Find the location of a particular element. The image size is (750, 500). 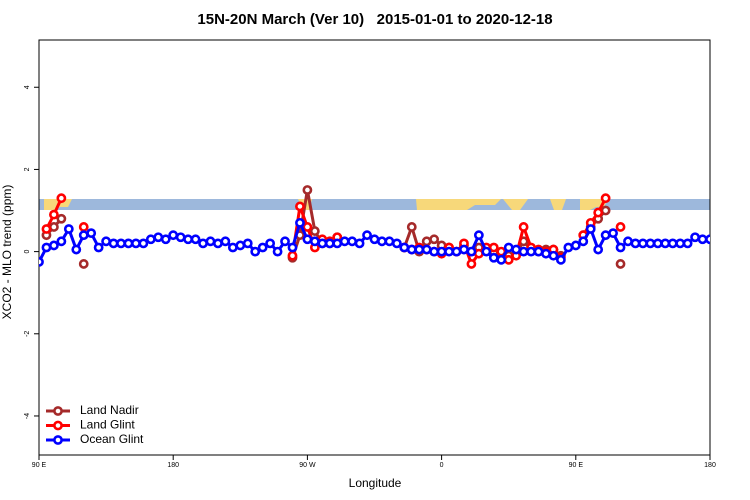

legend-marker is located at coordinates (58, 425).